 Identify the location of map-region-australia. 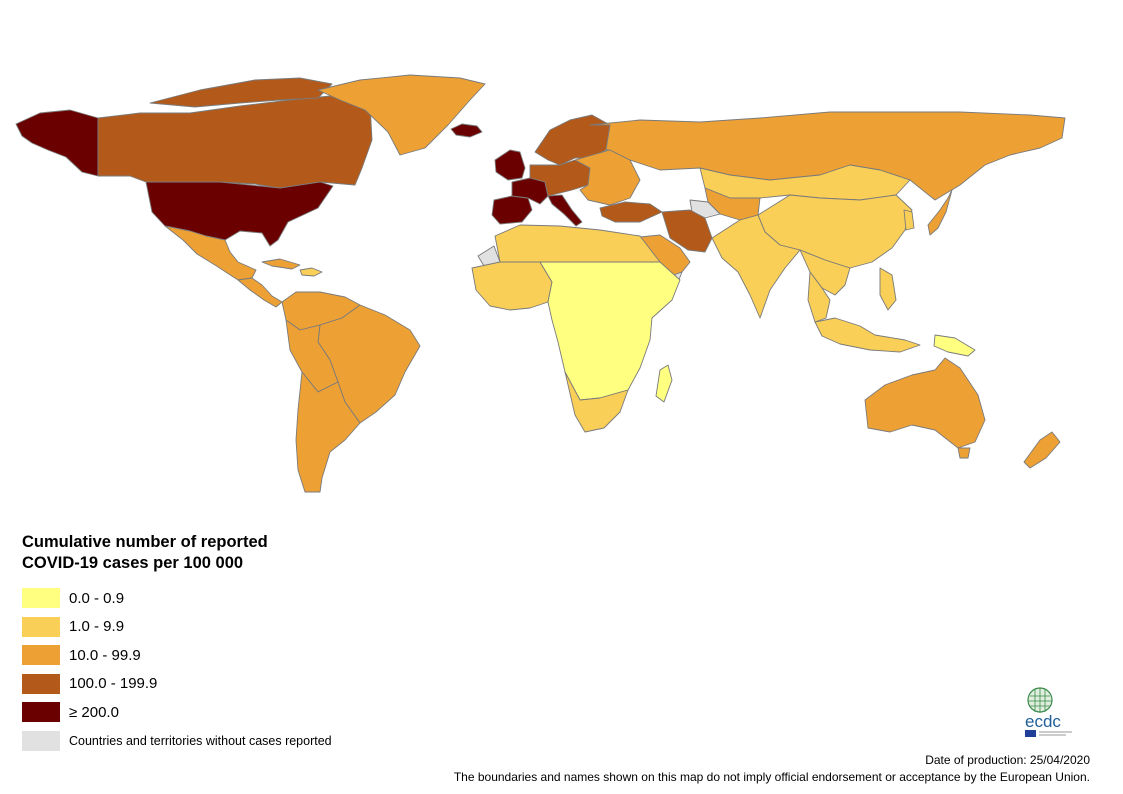
(925, 403).